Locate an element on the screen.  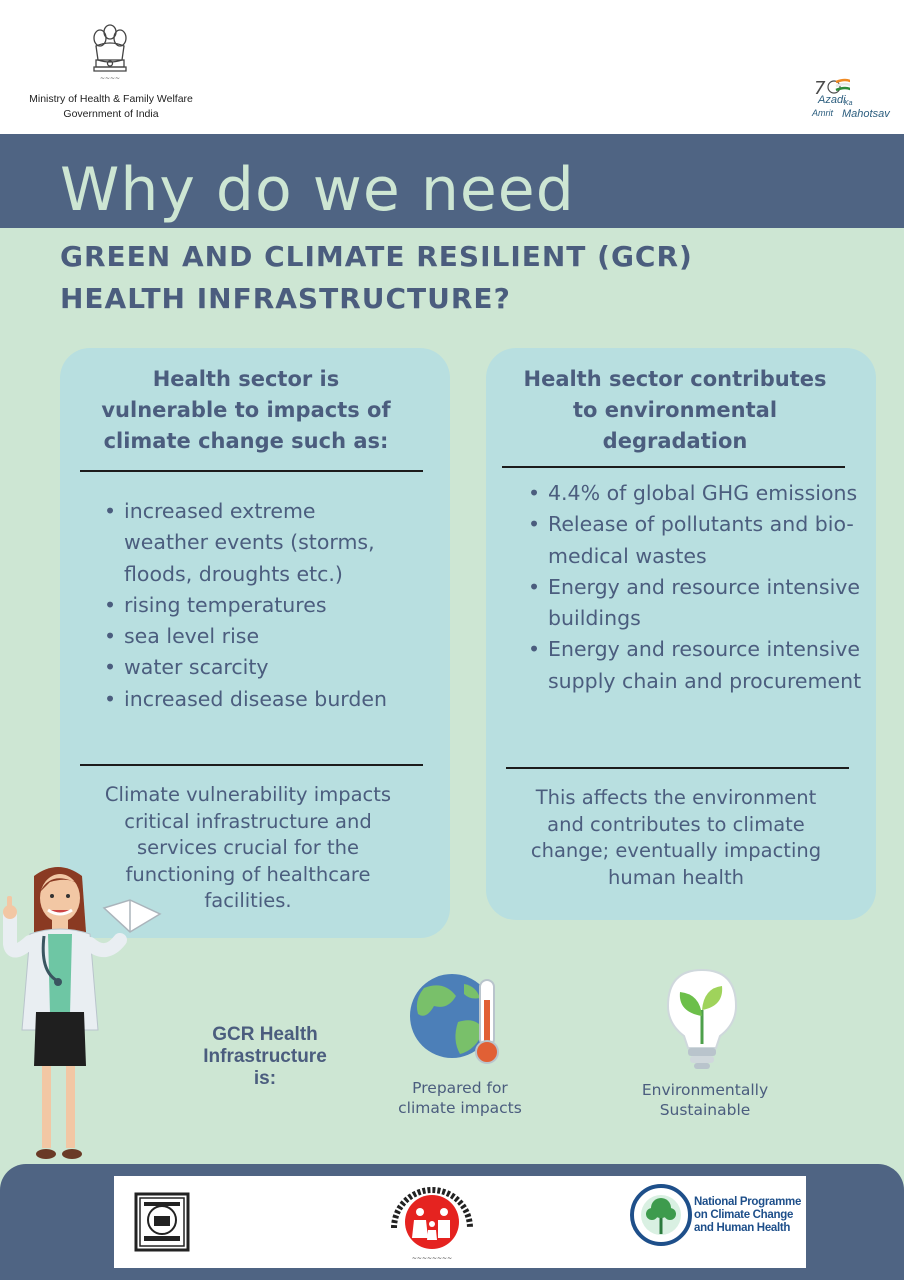
footnote-line: This affects the environment is located at coordinates (676, 797).